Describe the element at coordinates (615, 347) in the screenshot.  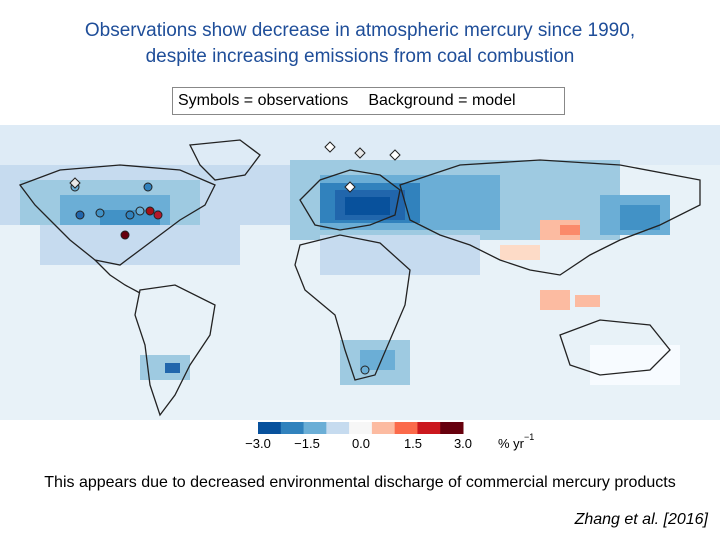
I see `australia` at that location.